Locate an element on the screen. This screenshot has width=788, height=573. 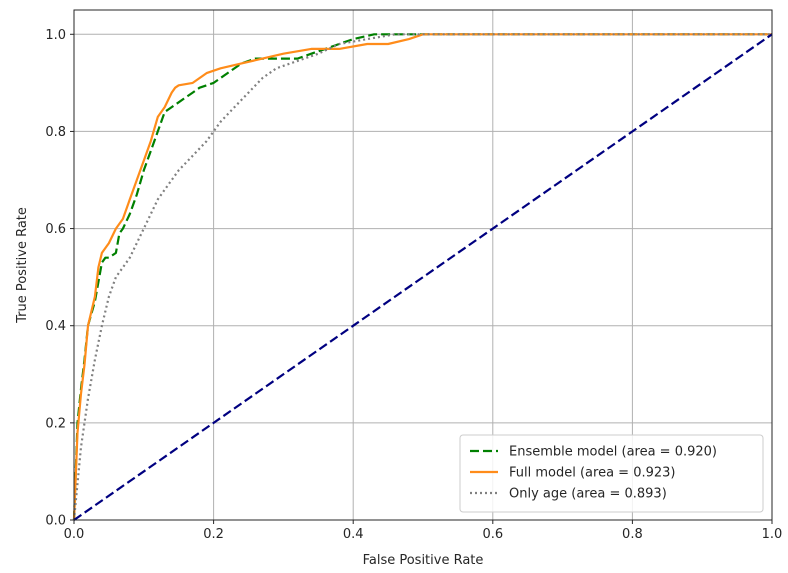
y-tick-label: 0.2 is located at coordinates (55, 423).